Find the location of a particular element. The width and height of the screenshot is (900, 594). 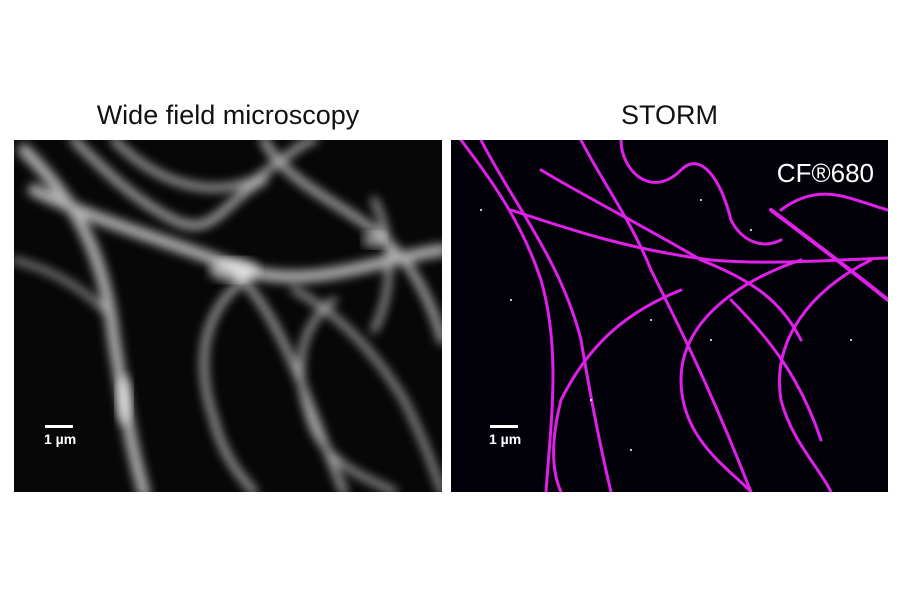

storm-scale-bar: 1 µm is located at coordinates (505, 436).